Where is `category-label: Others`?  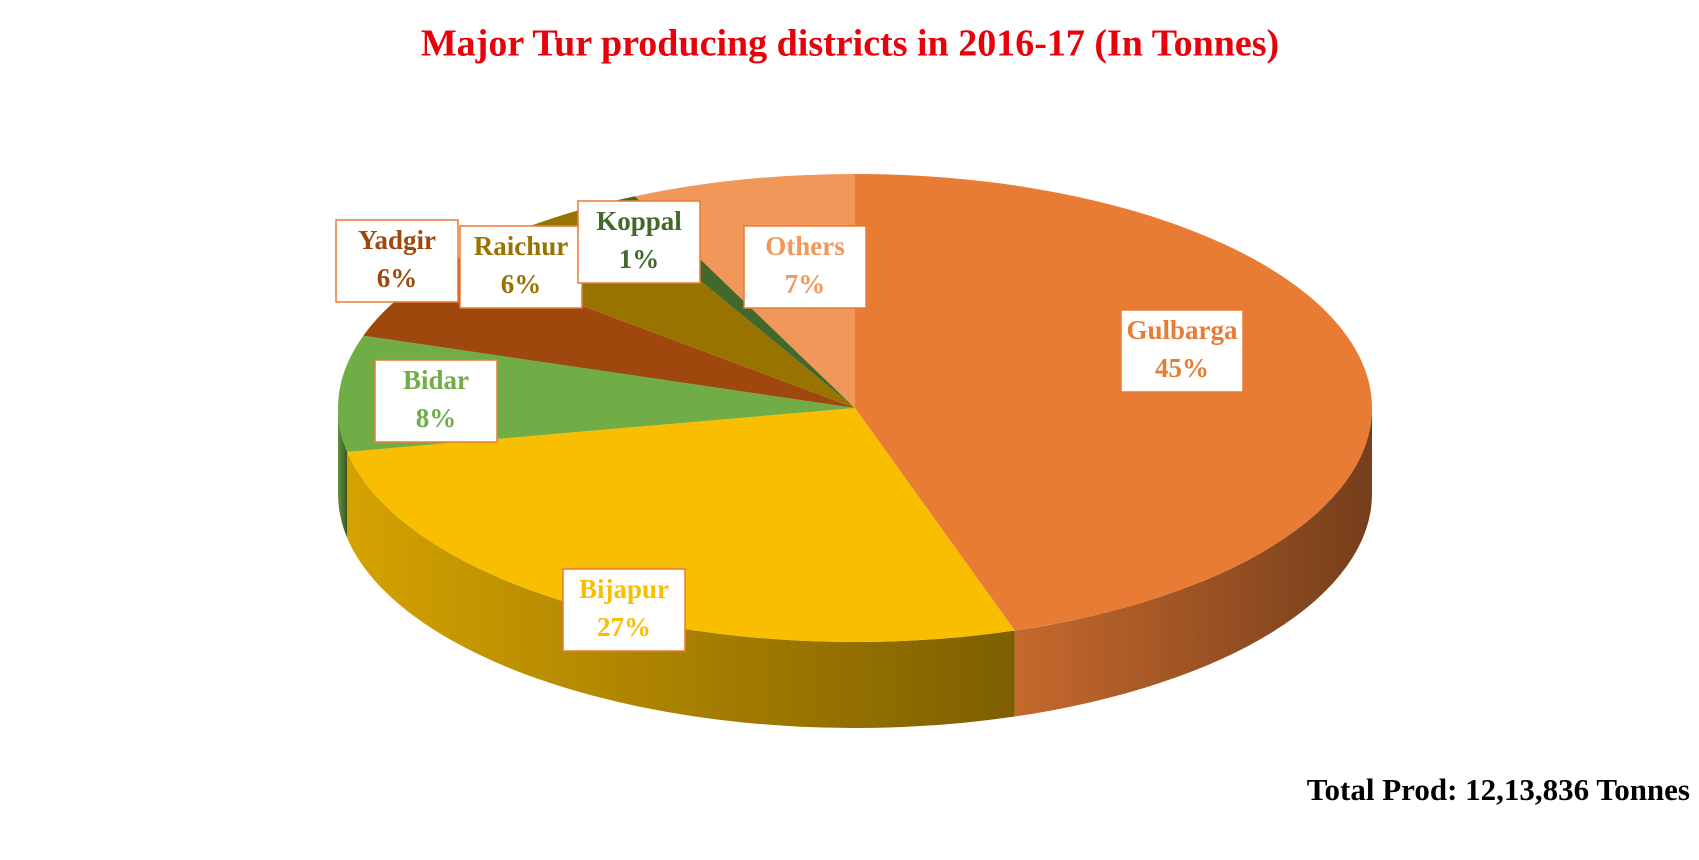 category-label: Others is located at coordinates (804, 246).